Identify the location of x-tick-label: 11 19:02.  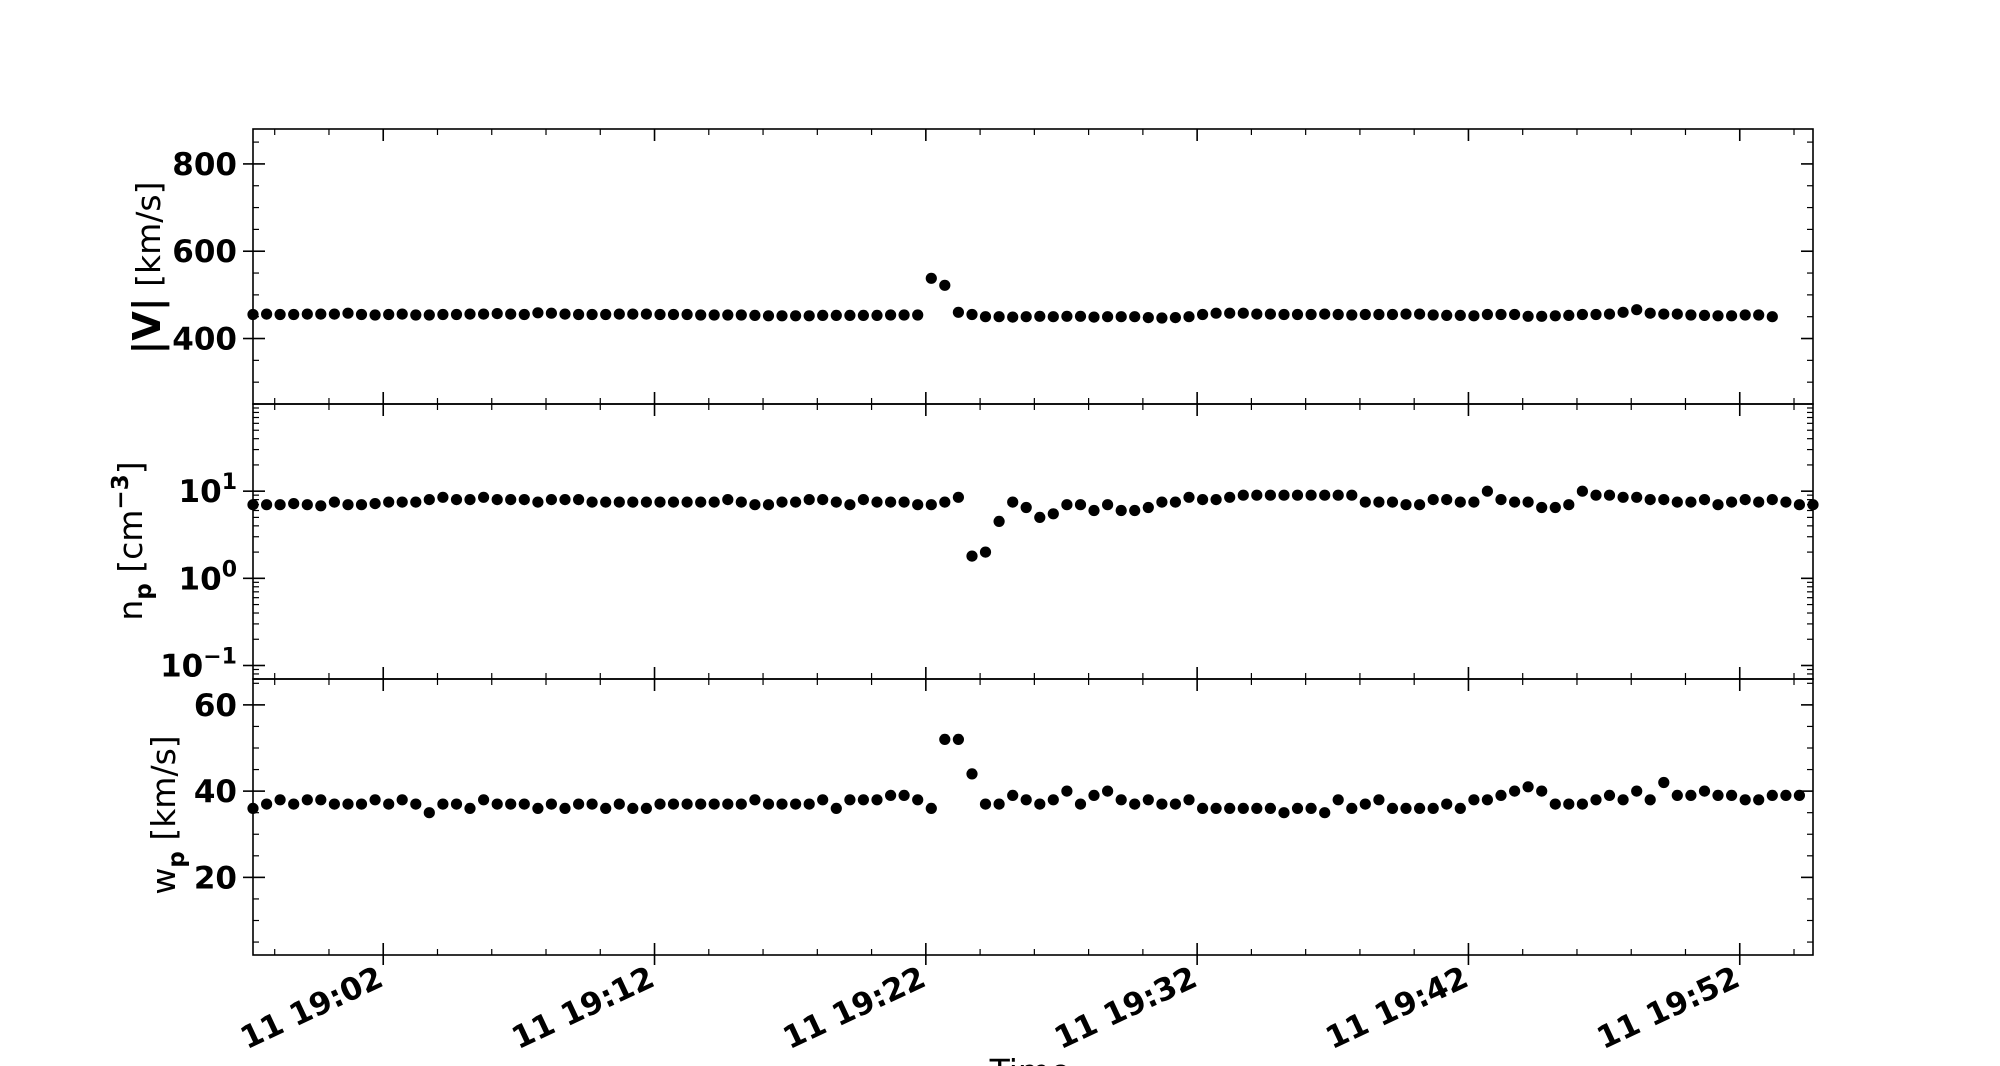
(312, 1008).